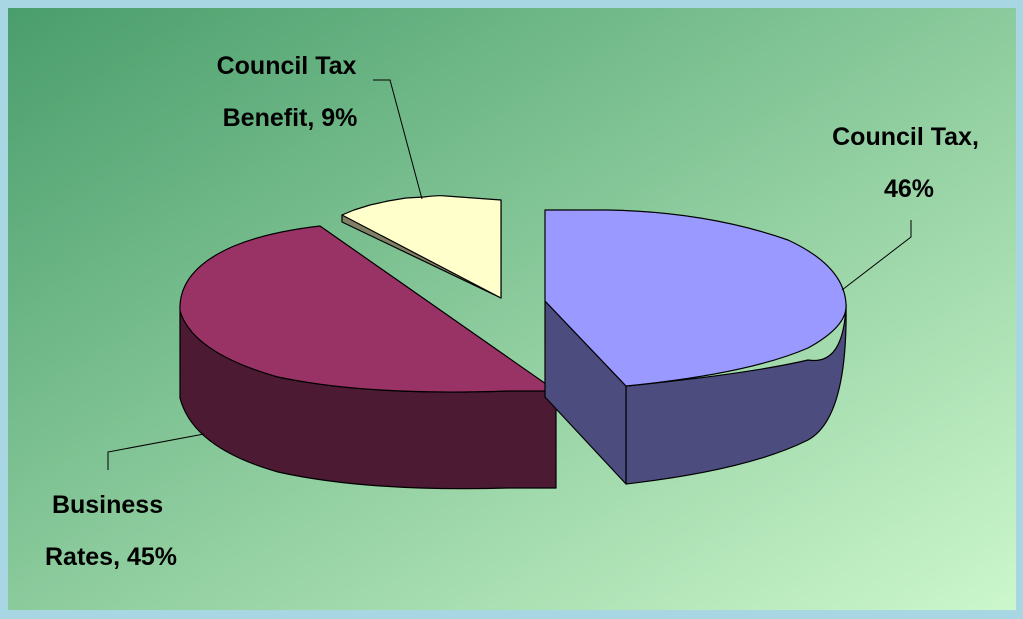  I want to click on slice-top-council-tax, so click(695, 298).